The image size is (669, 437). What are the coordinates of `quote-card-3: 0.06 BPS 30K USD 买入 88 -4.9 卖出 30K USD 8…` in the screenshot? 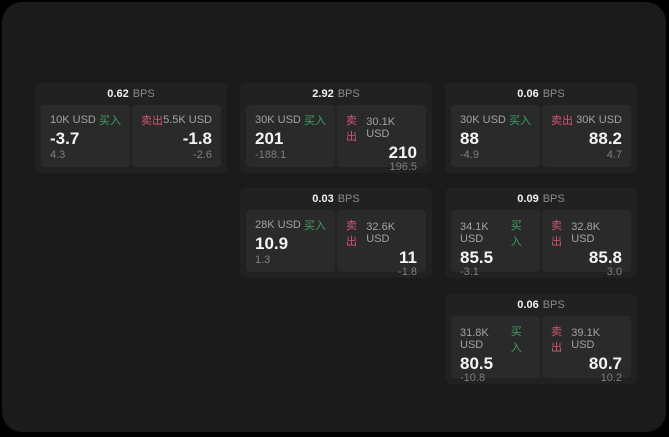 It's located at (541, 128).